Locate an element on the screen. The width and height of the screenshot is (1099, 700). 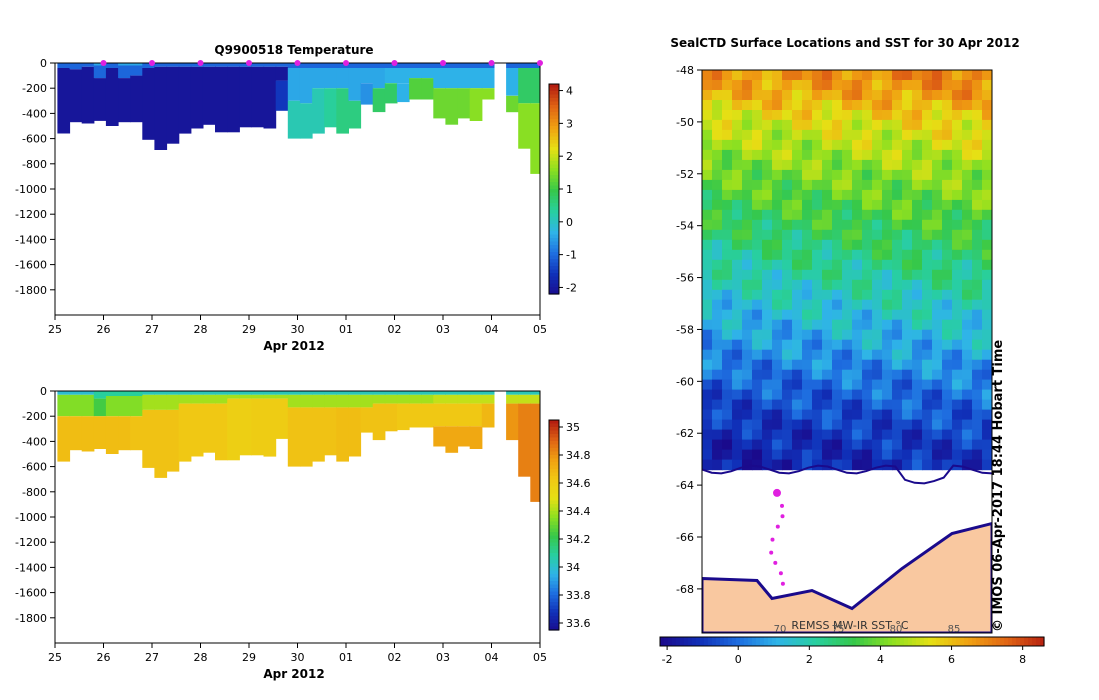
colorbar-tick-label: 1 is located at coordinates (569, 189).